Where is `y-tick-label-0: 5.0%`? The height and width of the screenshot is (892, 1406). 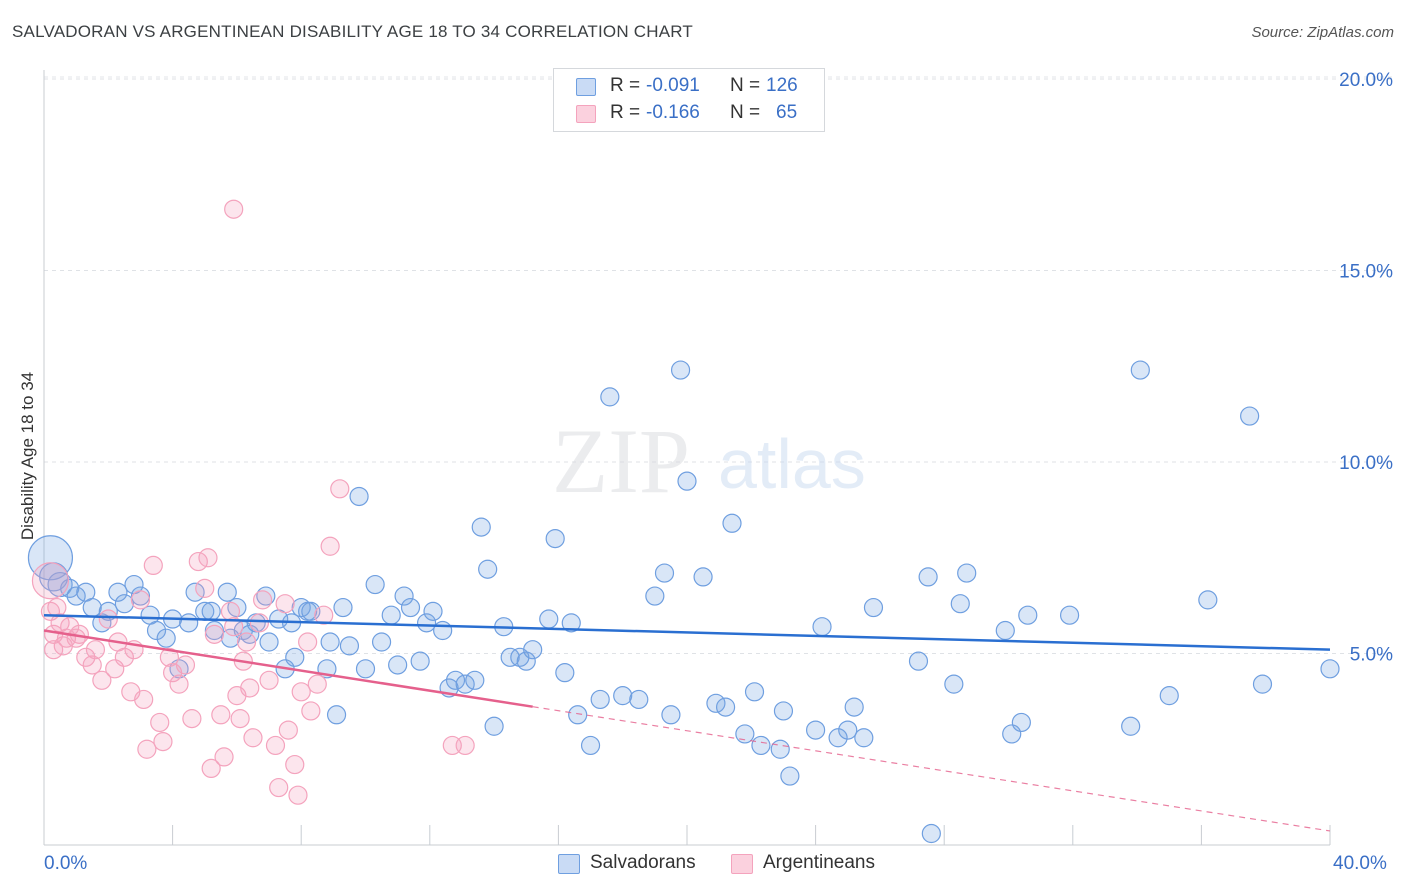 y-tick-label-0: 5.0% is located at coordinates (1371, 655).